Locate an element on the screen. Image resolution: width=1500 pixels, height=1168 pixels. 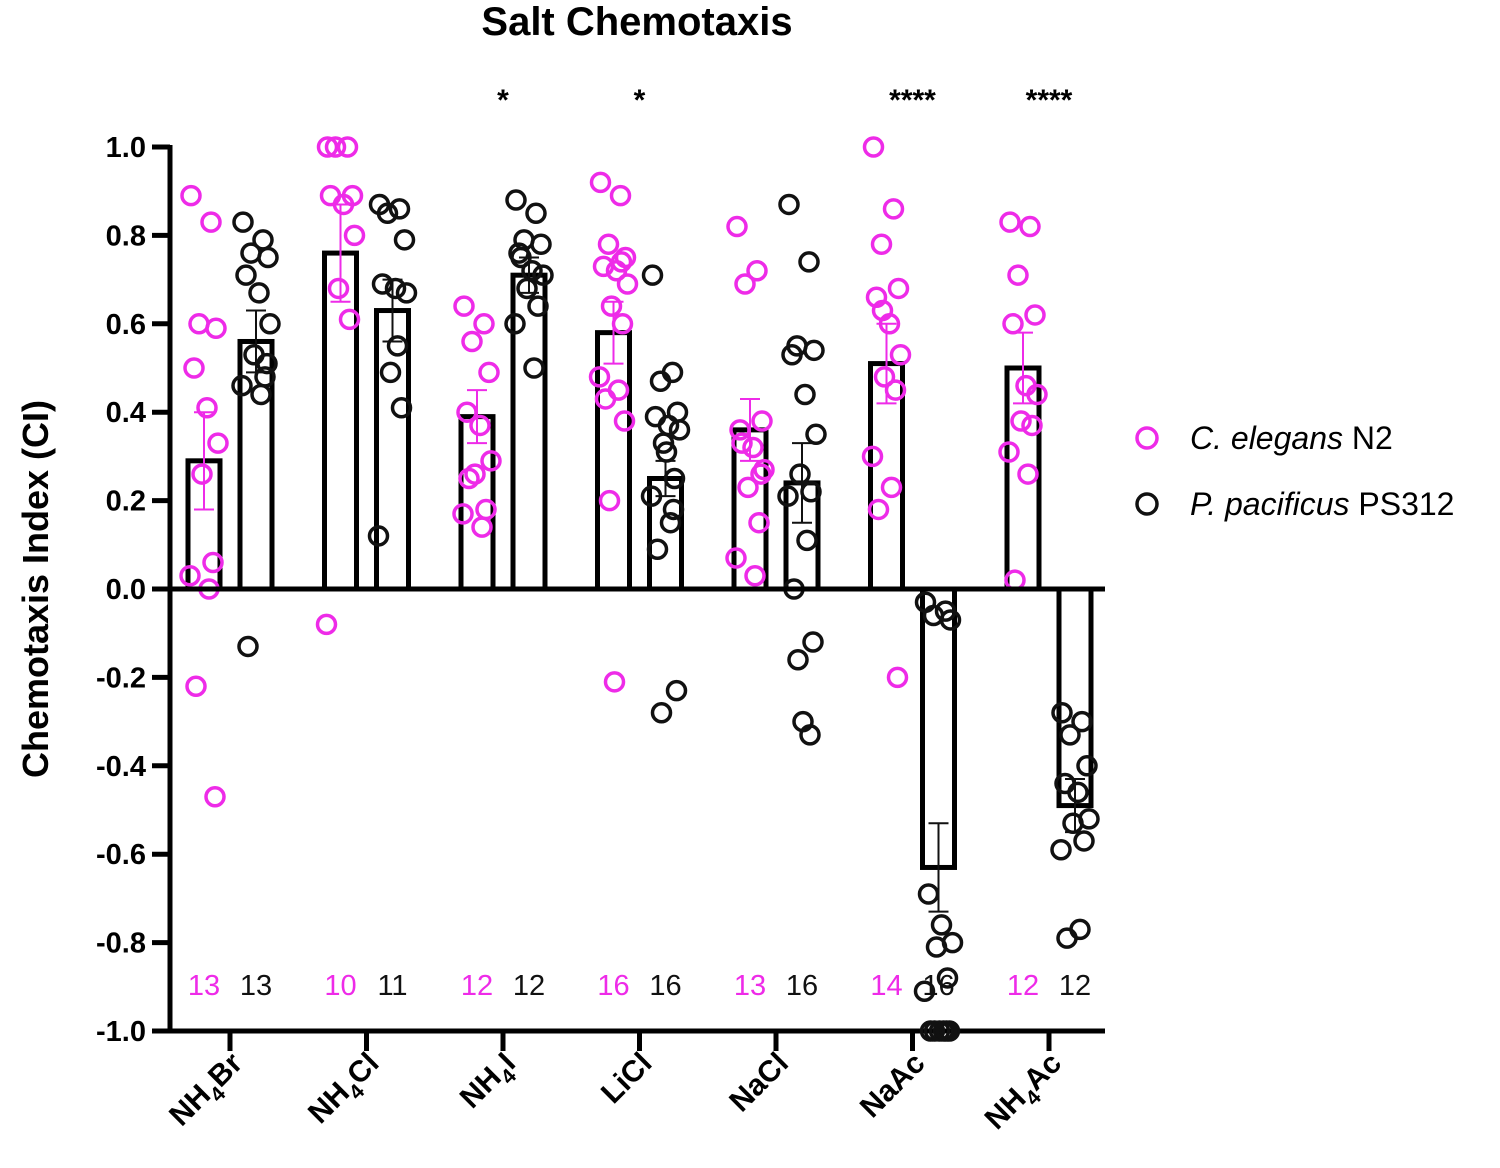
x-tick-label: NH4Br is located at coordinates (208, 1091).